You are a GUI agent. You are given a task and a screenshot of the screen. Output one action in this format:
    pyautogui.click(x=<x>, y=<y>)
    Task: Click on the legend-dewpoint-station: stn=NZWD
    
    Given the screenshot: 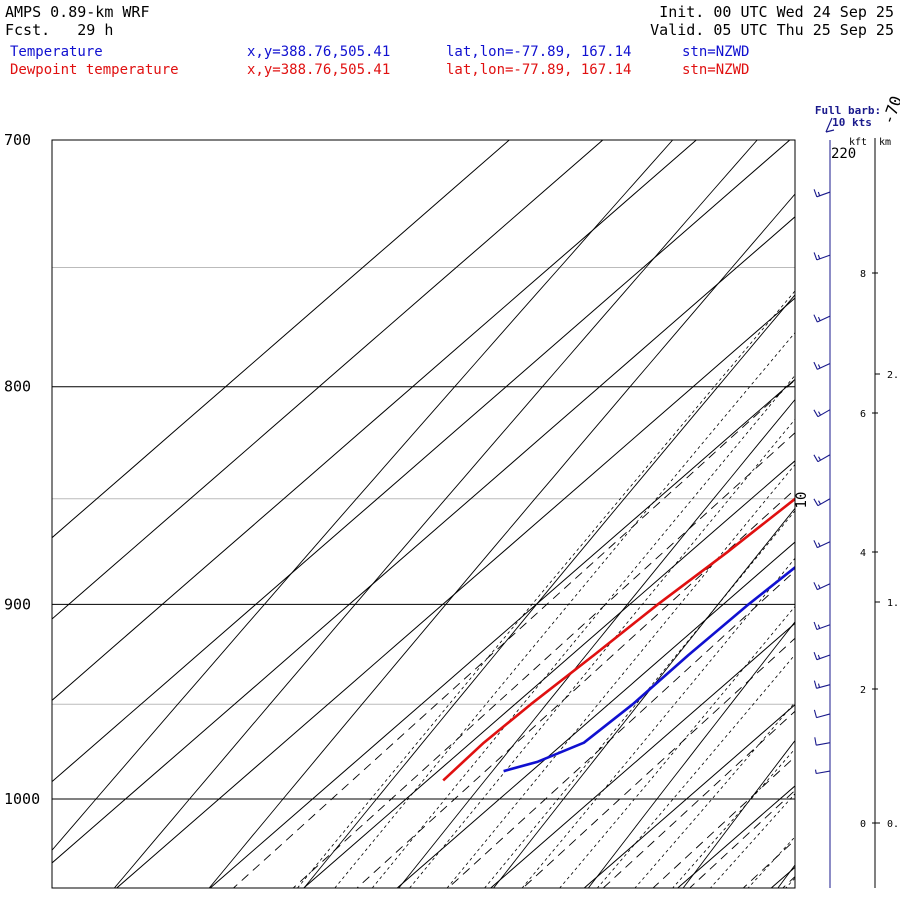 What is the action you would take?
    pyautogui.click(x=716, y=70)
    